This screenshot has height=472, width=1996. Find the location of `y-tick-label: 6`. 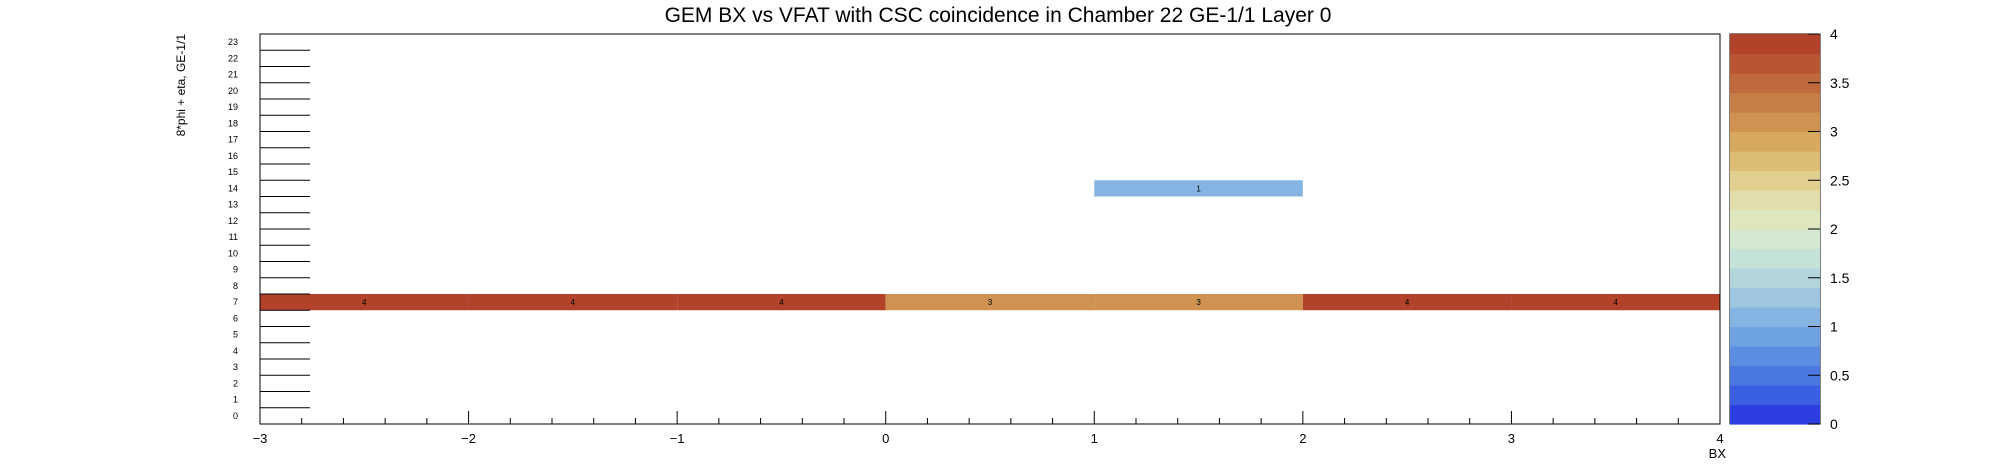

y-tick-label: 6 is located at coordinates (235, 318).